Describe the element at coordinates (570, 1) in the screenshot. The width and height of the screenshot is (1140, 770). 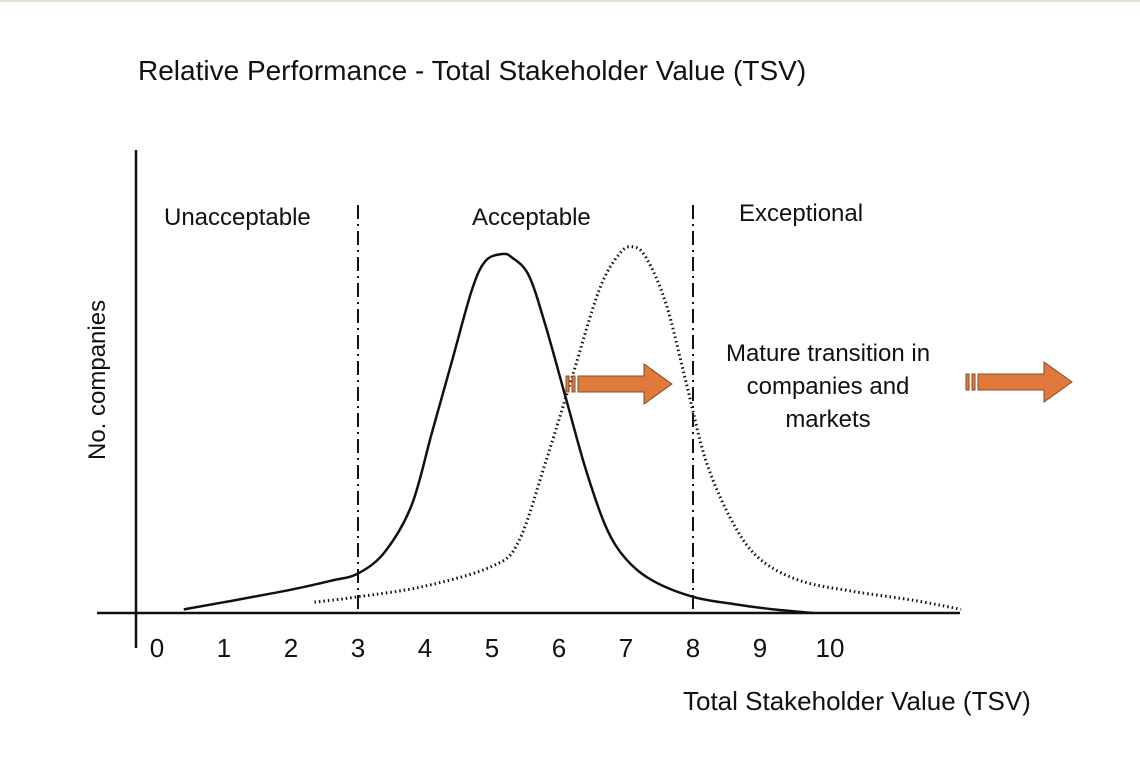
I see `top-divider` at that location.